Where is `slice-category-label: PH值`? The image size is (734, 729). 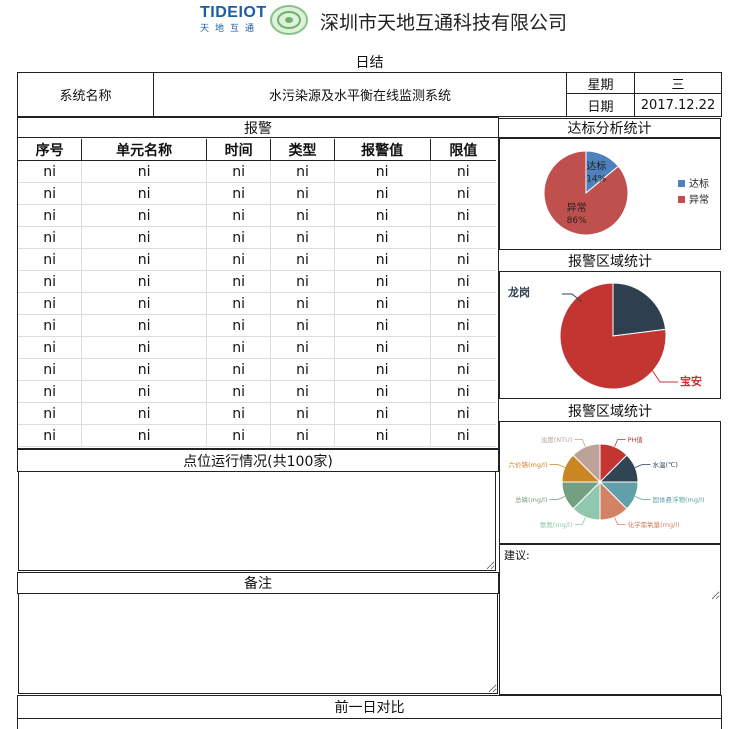
slice-category-label: PH值 is located at coordinates (636, 439).